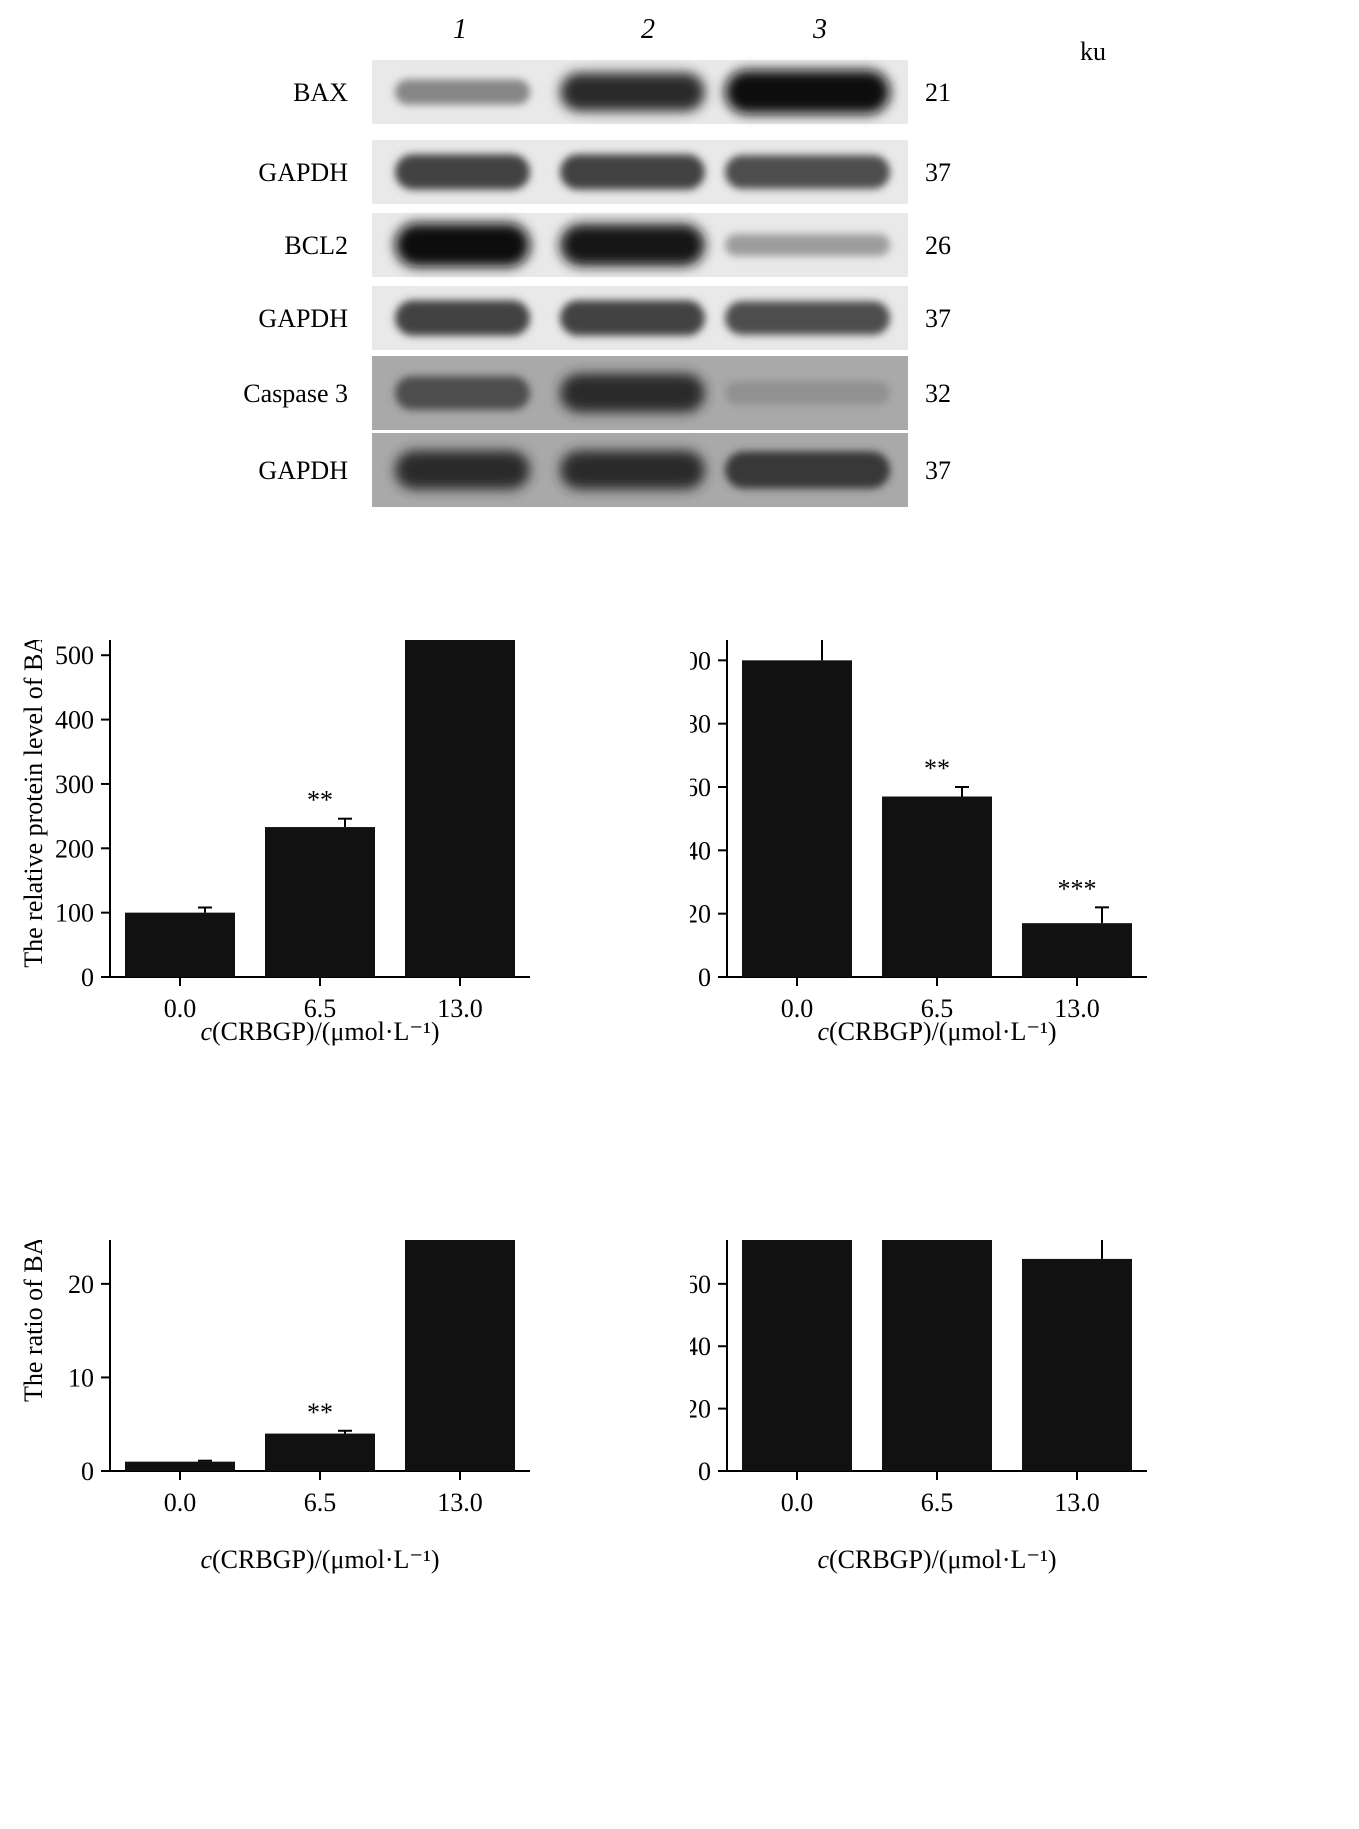  I want to click on y-tick-label: 10, so click(81, 1377).